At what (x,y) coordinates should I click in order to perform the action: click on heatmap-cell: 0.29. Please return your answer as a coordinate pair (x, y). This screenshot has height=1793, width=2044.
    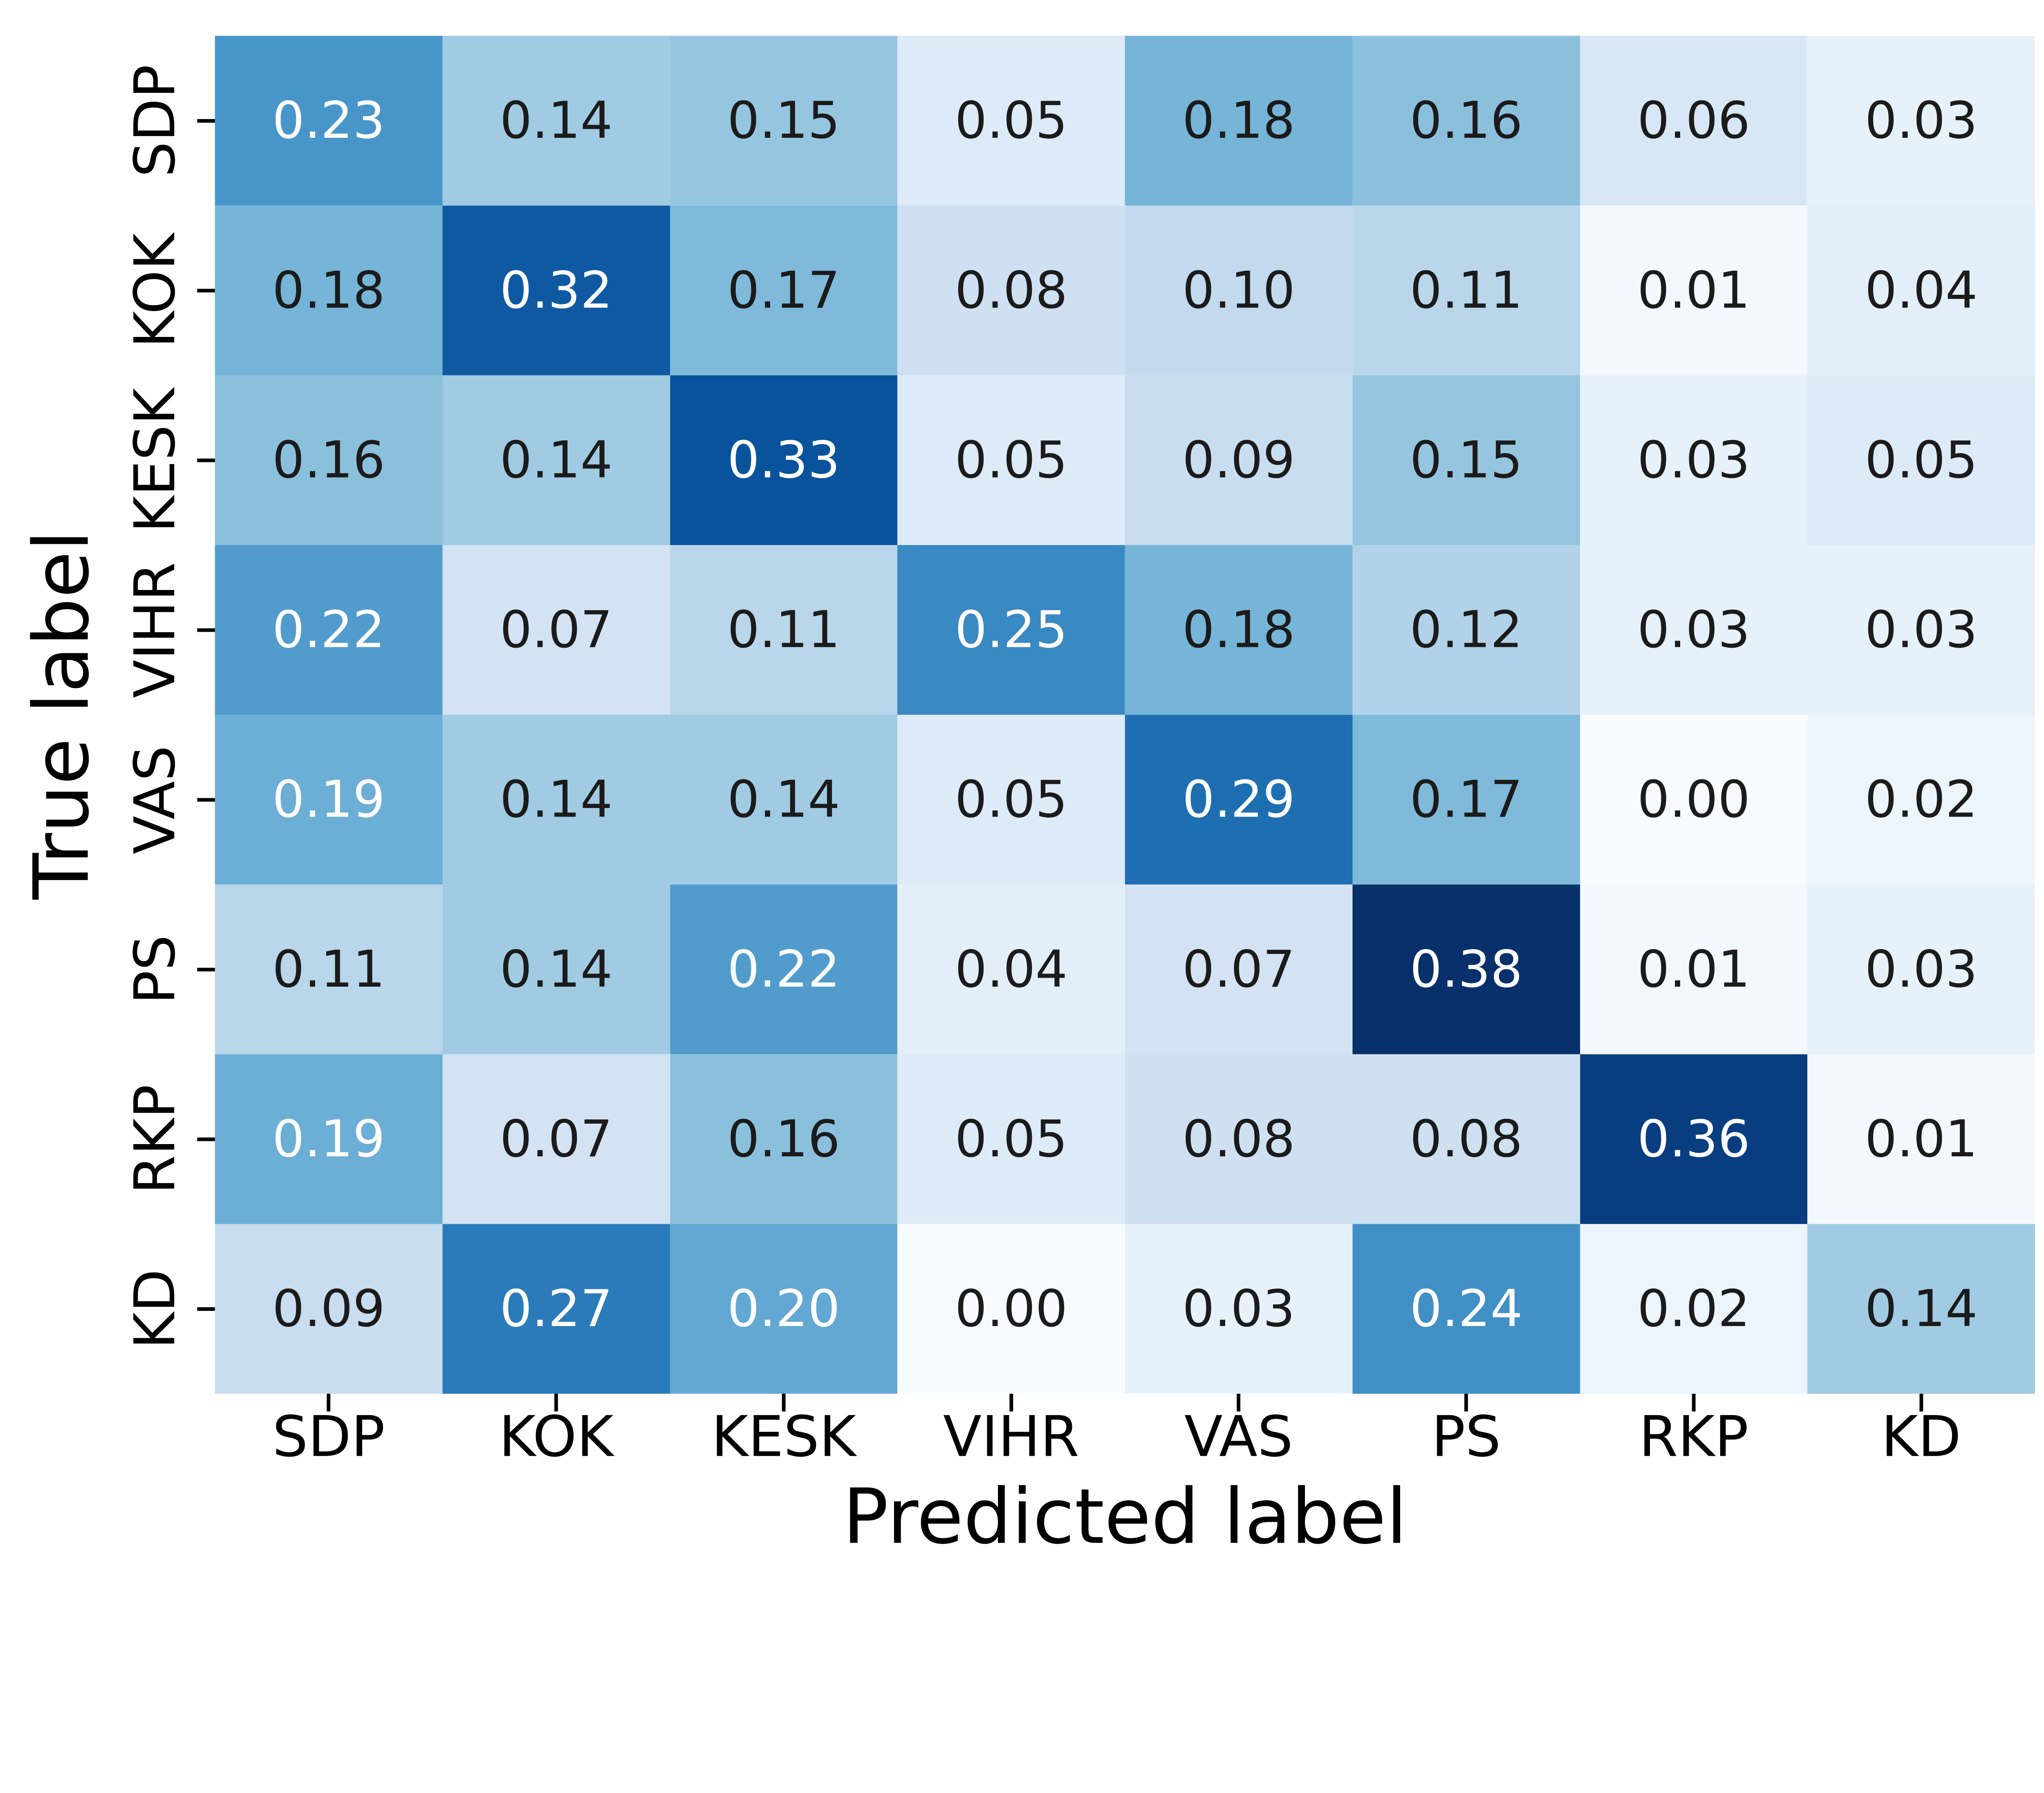
    Looking at the image, I should click on (1239, 800).